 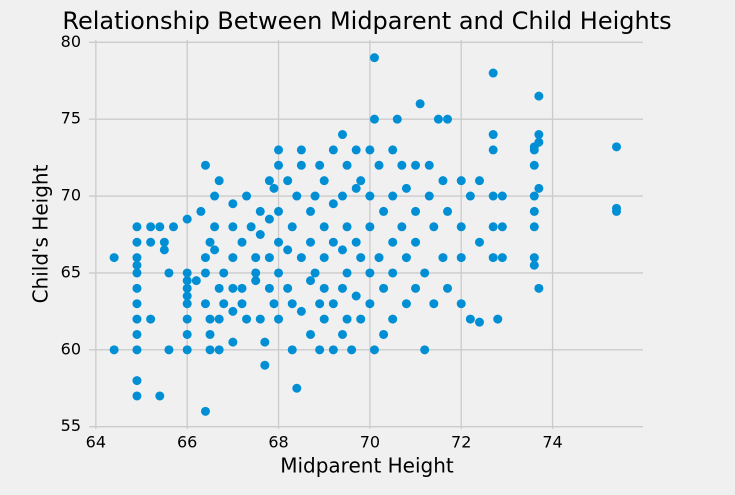 What do you see at coordinates (71, 425) in the screenshot?
I see `y-tick-label: 55` at bounding box center [71, 425].